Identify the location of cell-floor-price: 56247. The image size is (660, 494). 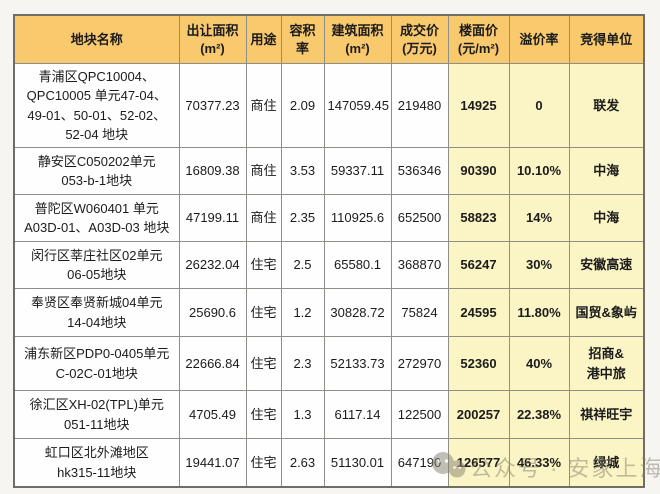
(478, 265).